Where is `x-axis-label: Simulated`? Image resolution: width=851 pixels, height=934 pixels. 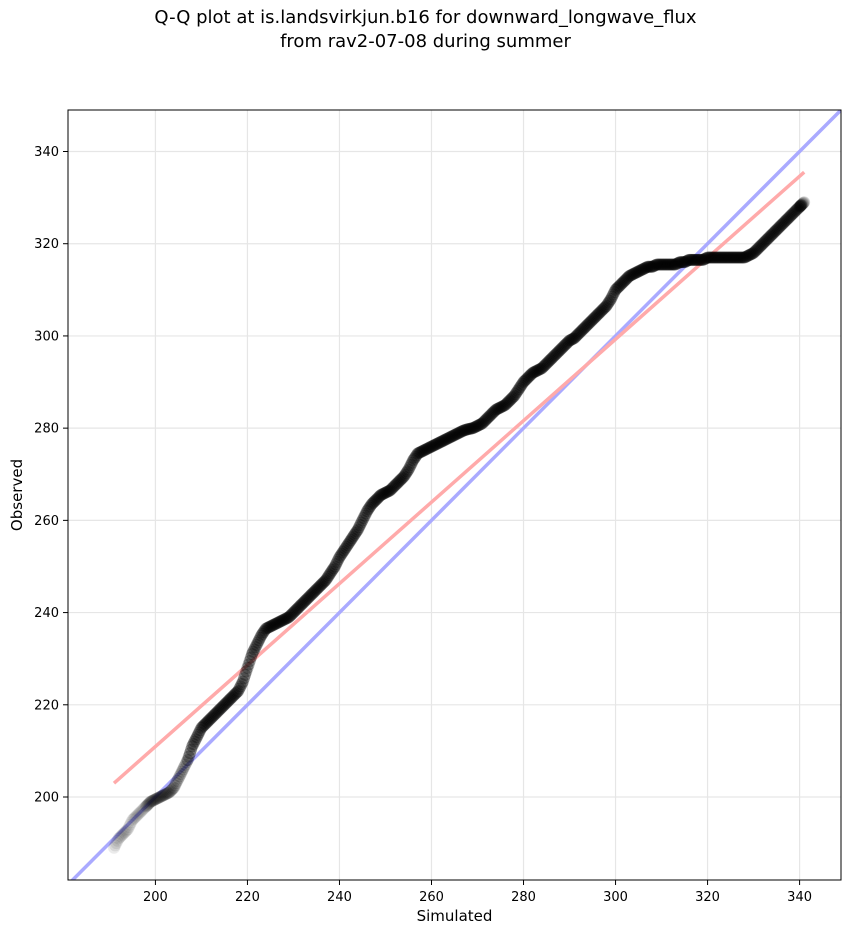 x-axis-label: Simulated is located at coordinates (455, 916).